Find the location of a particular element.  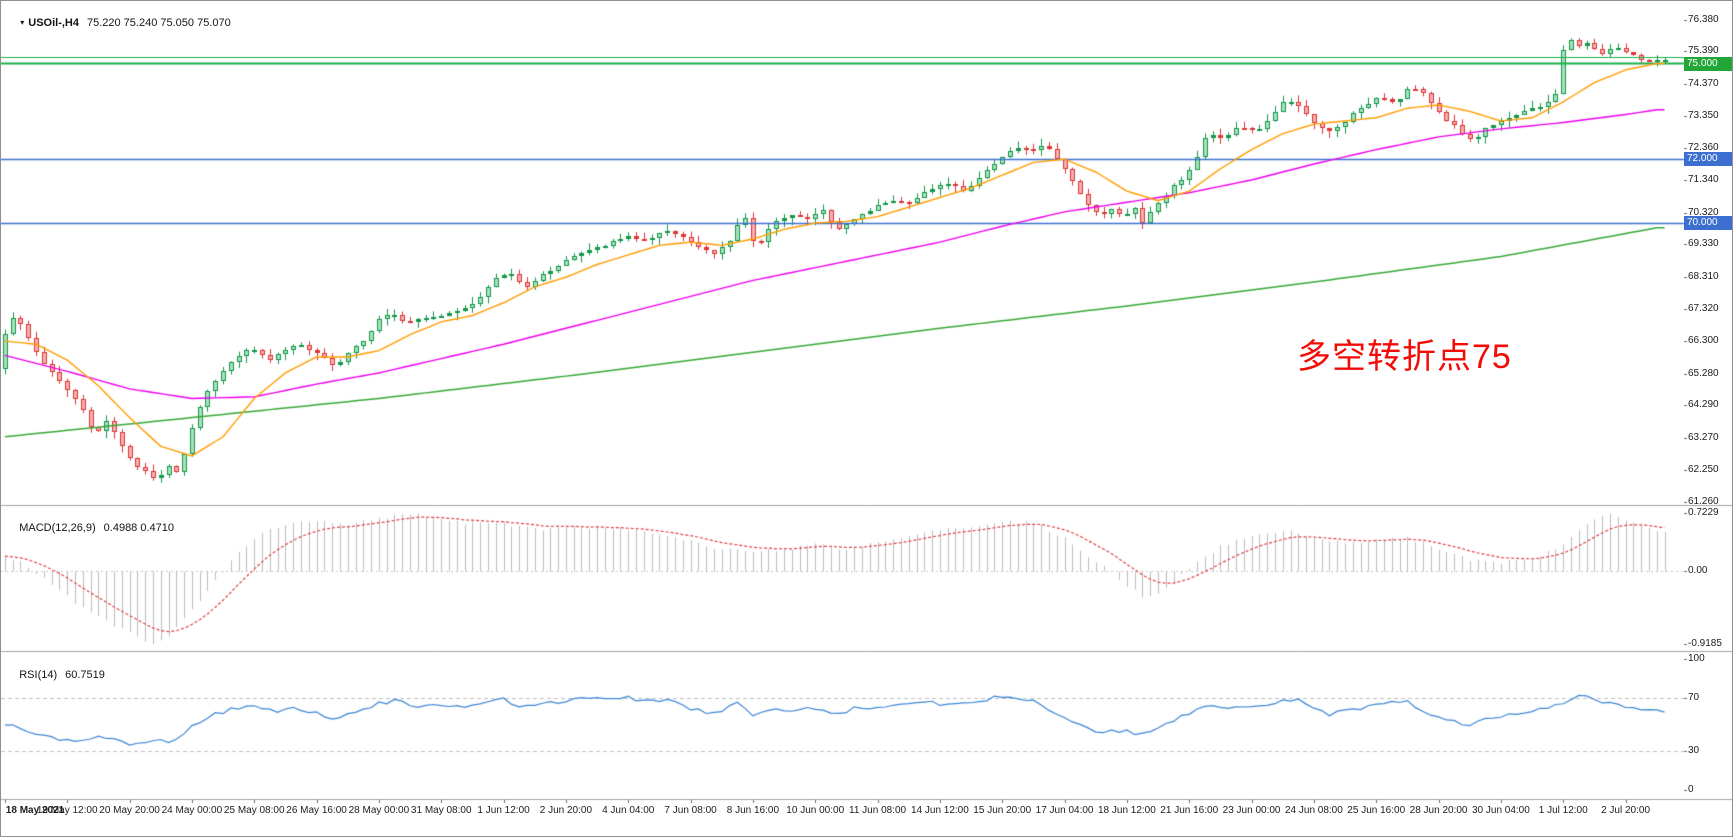

time-axis-label: 31 May 08:00 is located at coordinates (441, 810).